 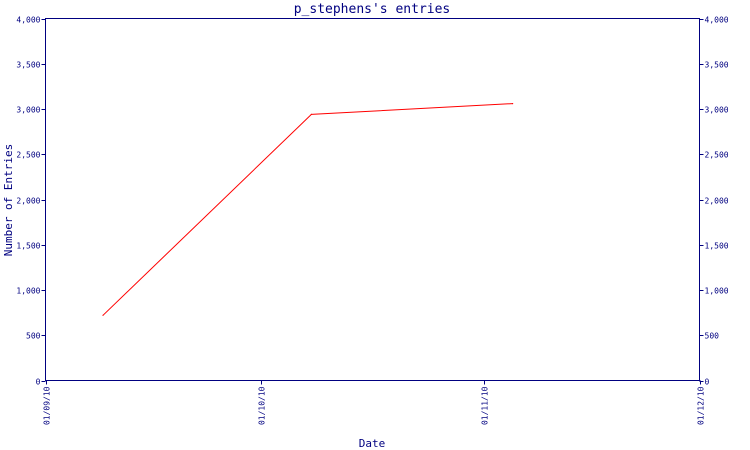 I want to click on y-tick-label-right: 1,000, so click(x=717, y=291).